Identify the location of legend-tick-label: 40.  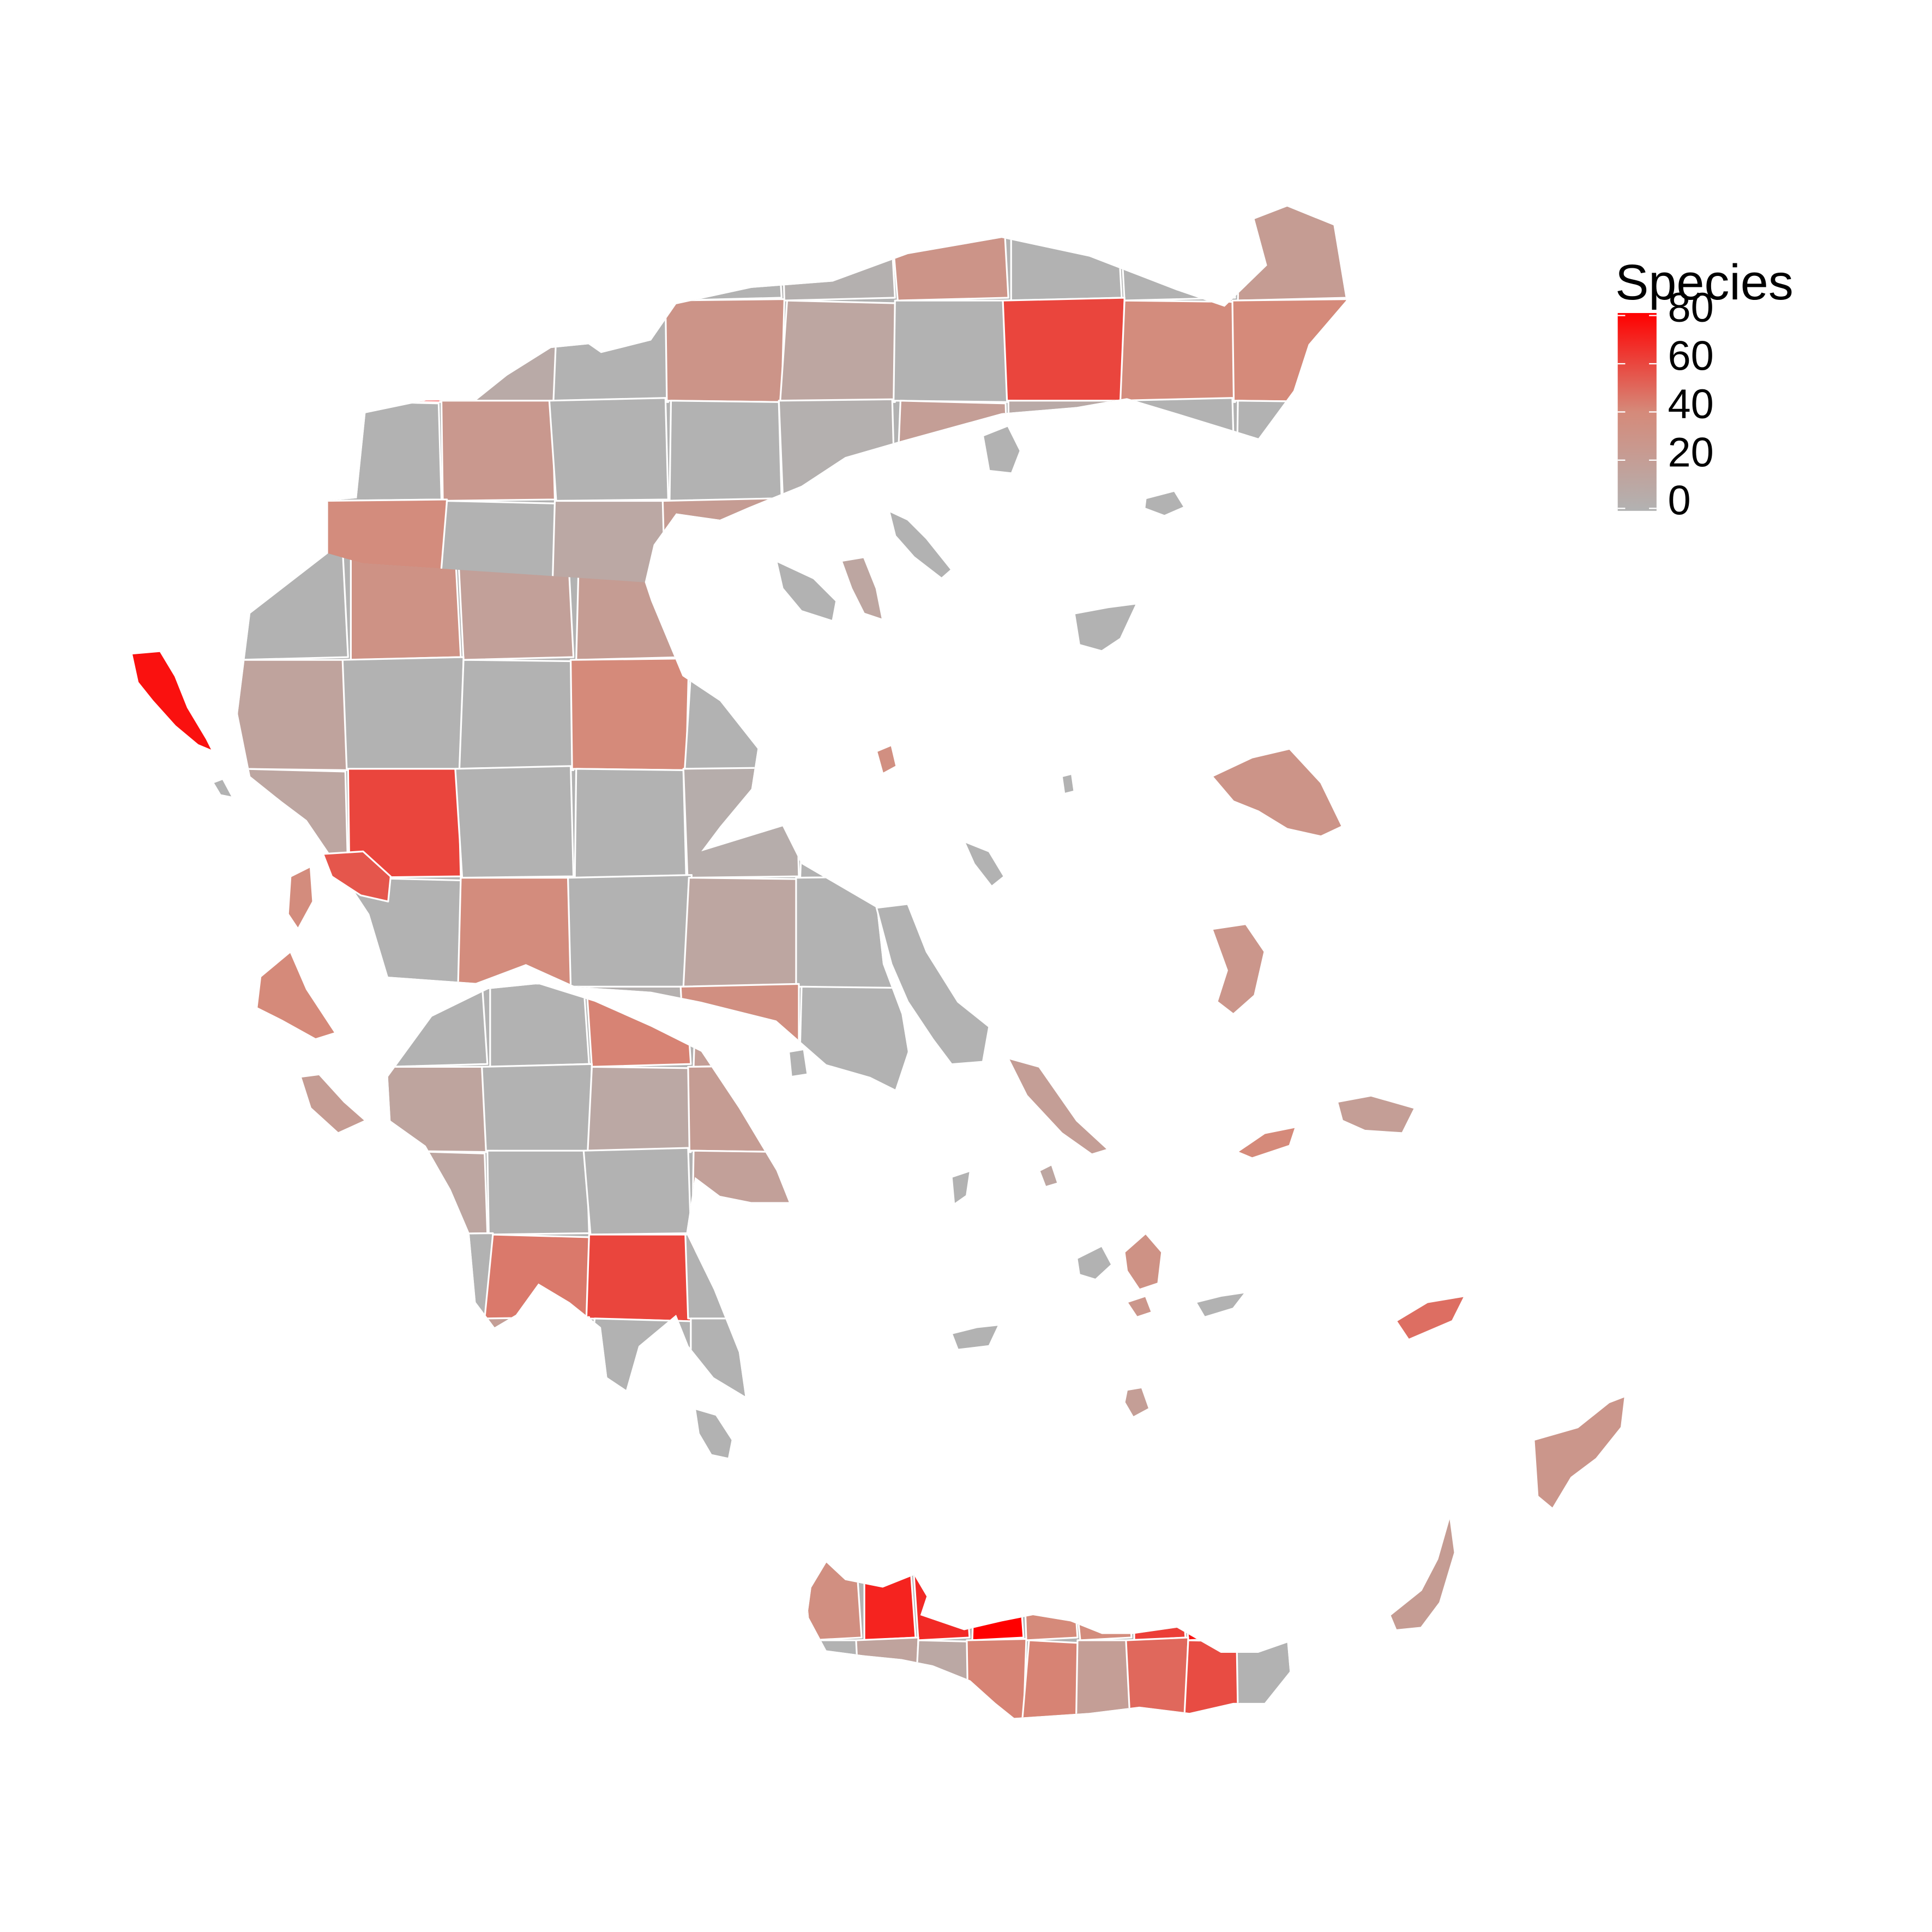
(1691, 404).